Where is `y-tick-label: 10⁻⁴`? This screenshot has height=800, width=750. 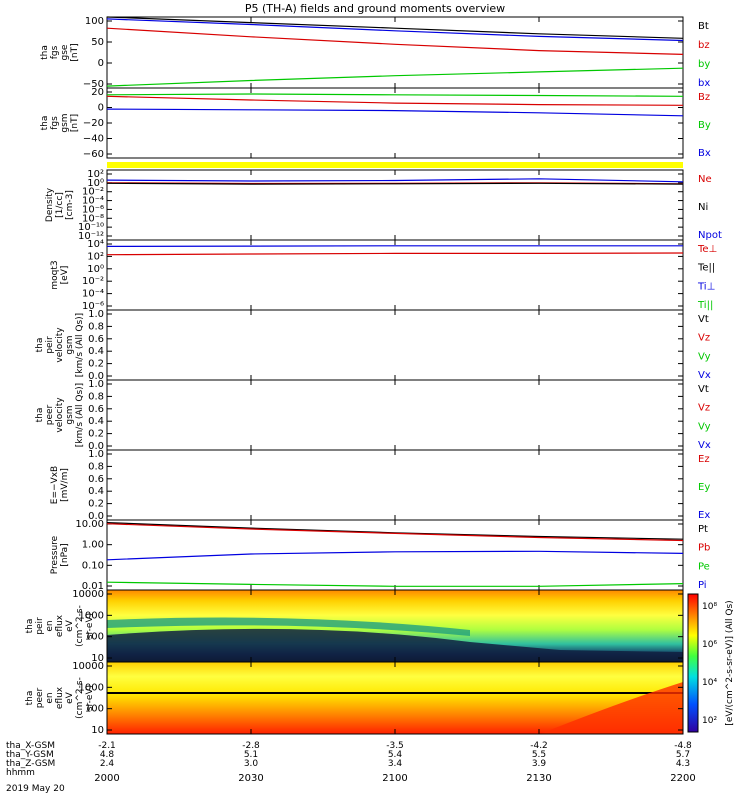 y-tick-label: 10⁻⁴ is located at coordinates (93, 294).